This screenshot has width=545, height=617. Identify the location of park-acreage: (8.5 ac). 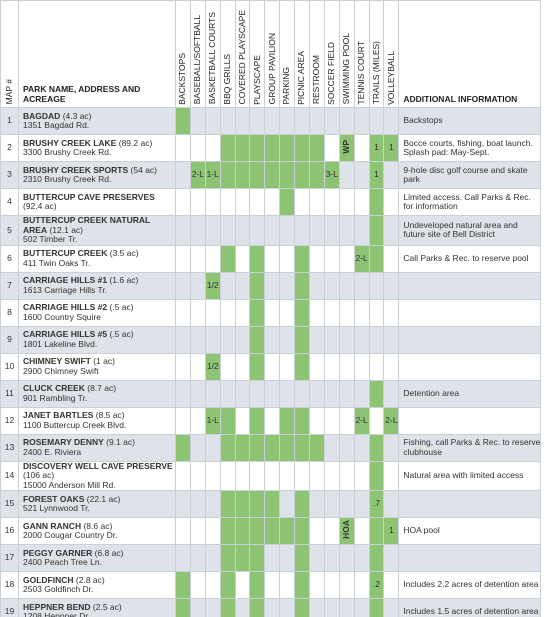
(110, 415).